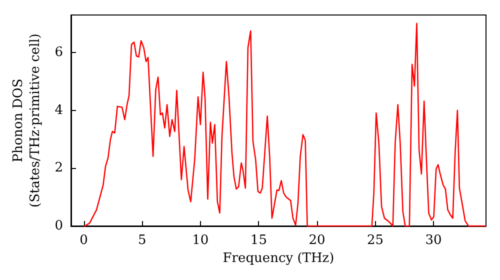  What do you see at coordinates (375, 240) in the screenshot?
I see `x-tick-label: 25` at bounding box center [375, 240].